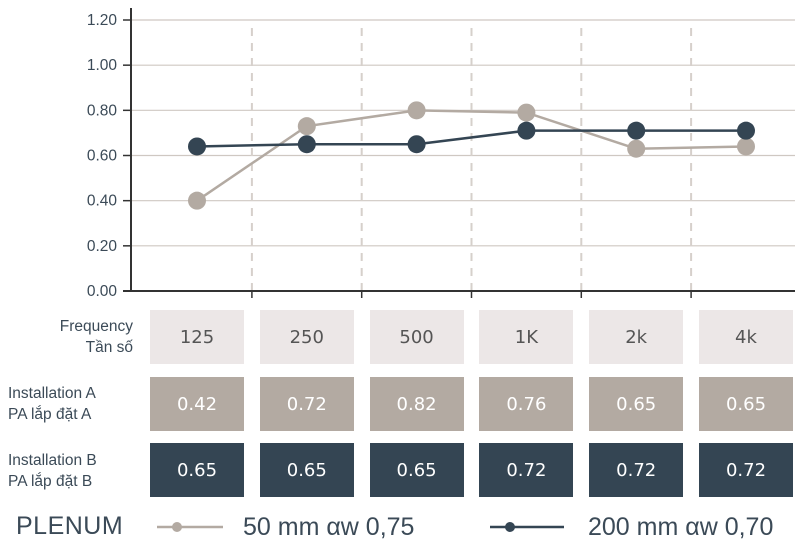 This screenshot has width=795, height=545. What do you see at coordinates (102, 65) in the screenshot?
I see `y-tick-label: 1.00` at bounding box center [102, 65].